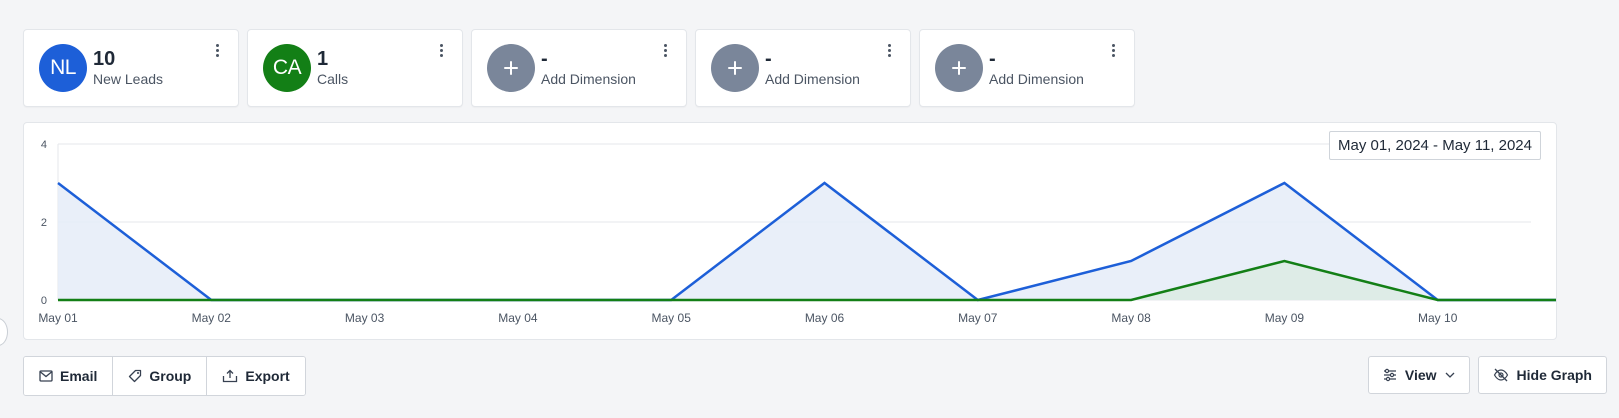  What do you see at coordinates (4, 332) in the screenshot?
I see `side-panel-handle` at bounding box center [4, 332].